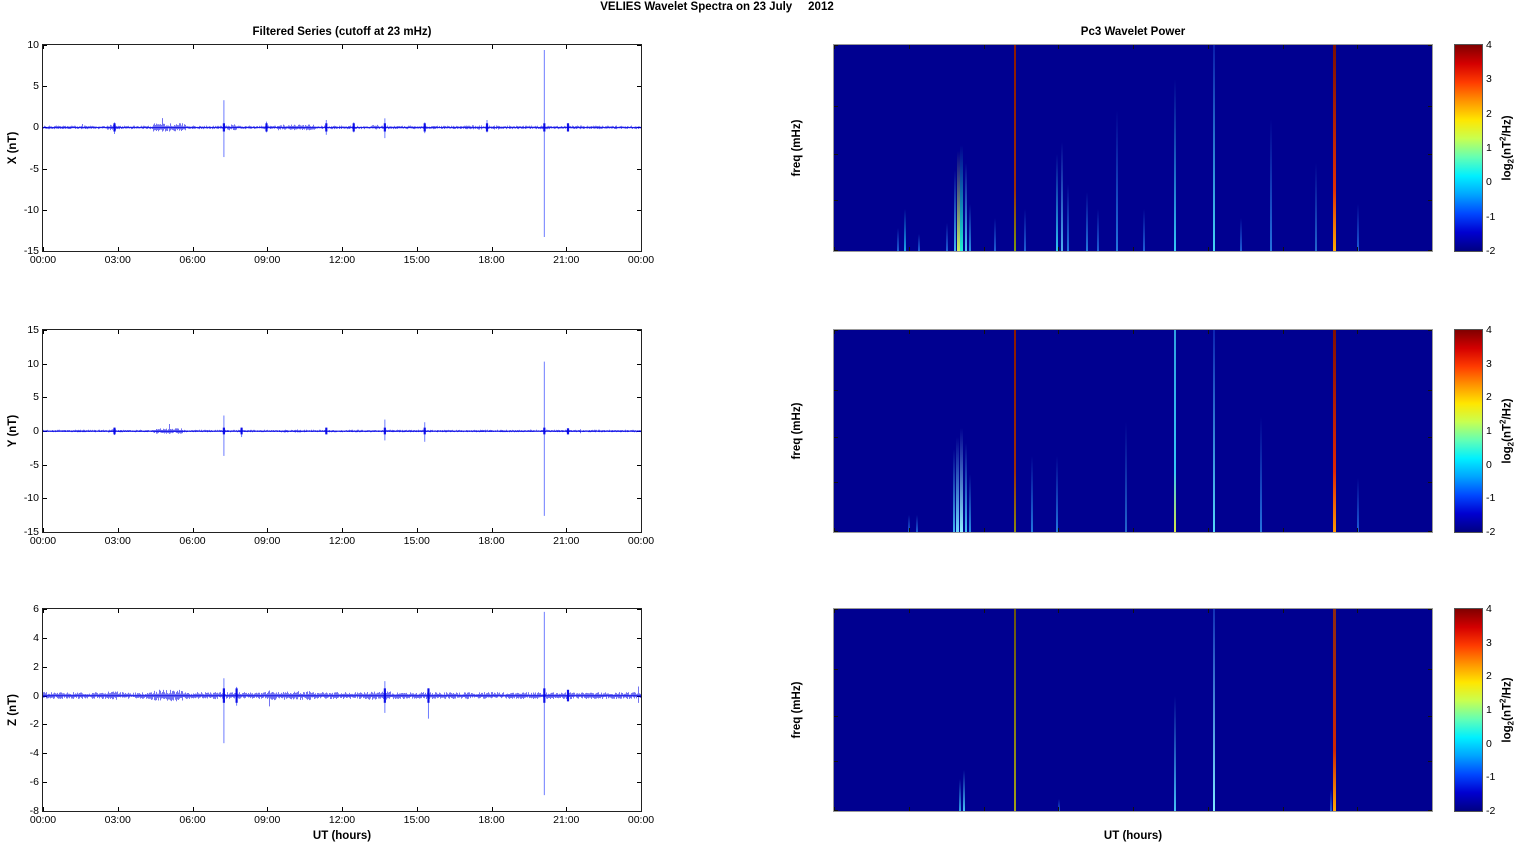  What do you see at coordinates (342, 836) in the screenshot?
I see `ut-hours-label-left: UT (hours)` at bounding box center [342, 836].